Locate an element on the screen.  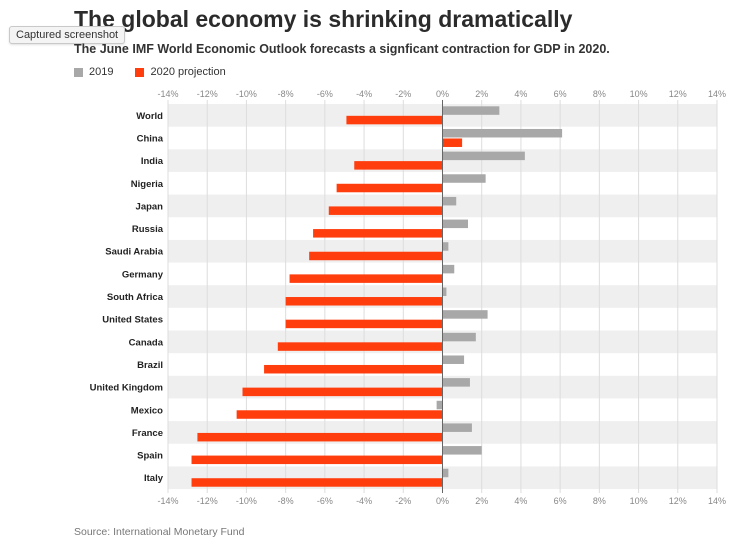
x-tick-label-bottom: 6% is located at coordinates (560, 501).